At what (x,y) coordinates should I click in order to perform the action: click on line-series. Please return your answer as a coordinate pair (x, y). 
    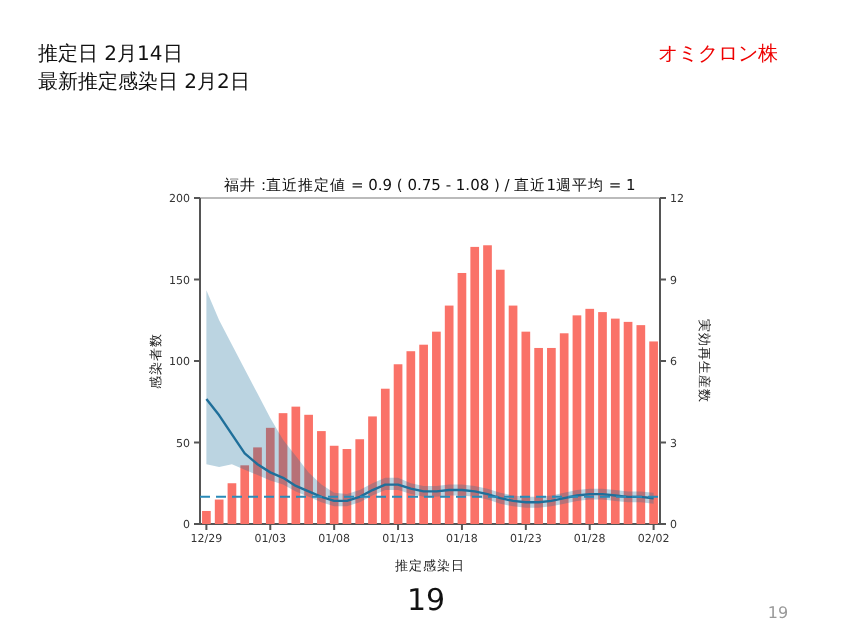
    Looking at the image, I should click on (430, 450).